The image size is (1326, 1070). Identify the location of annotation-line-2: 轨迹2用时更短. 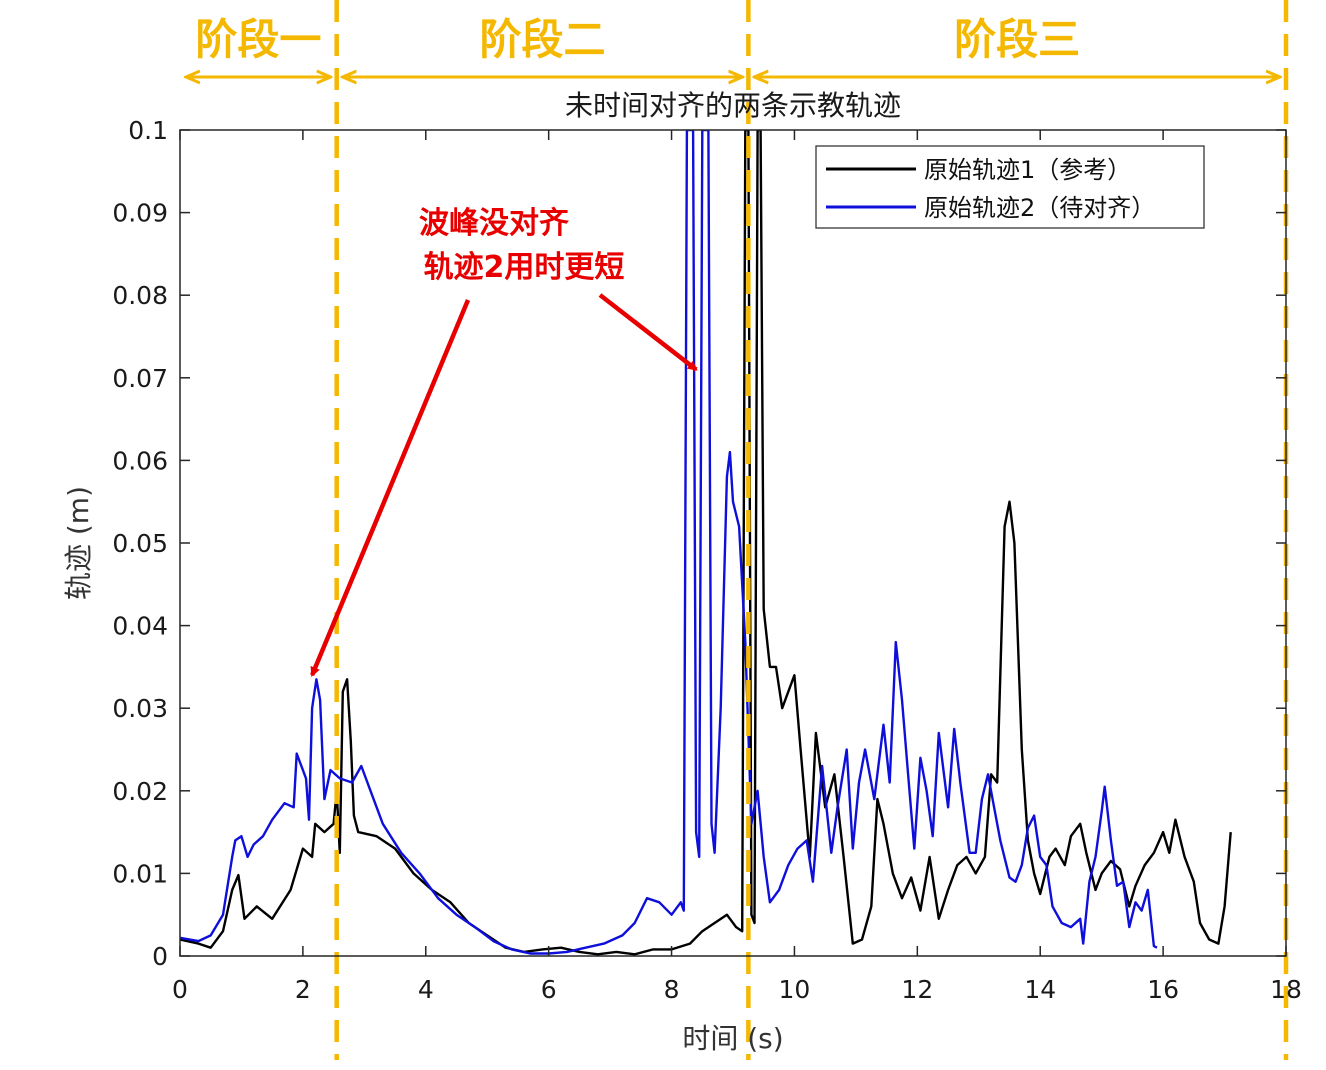
(524, 267).